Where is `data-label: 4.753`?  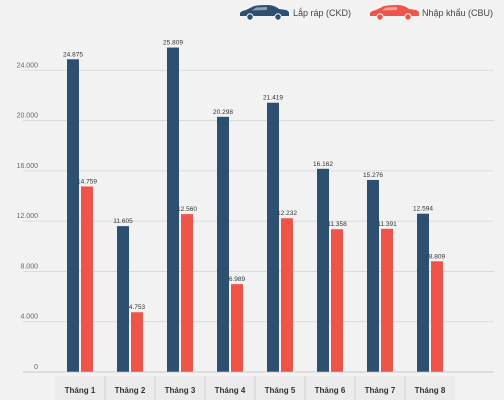 data-label: 4.753 is located at coordinates (137, 307).